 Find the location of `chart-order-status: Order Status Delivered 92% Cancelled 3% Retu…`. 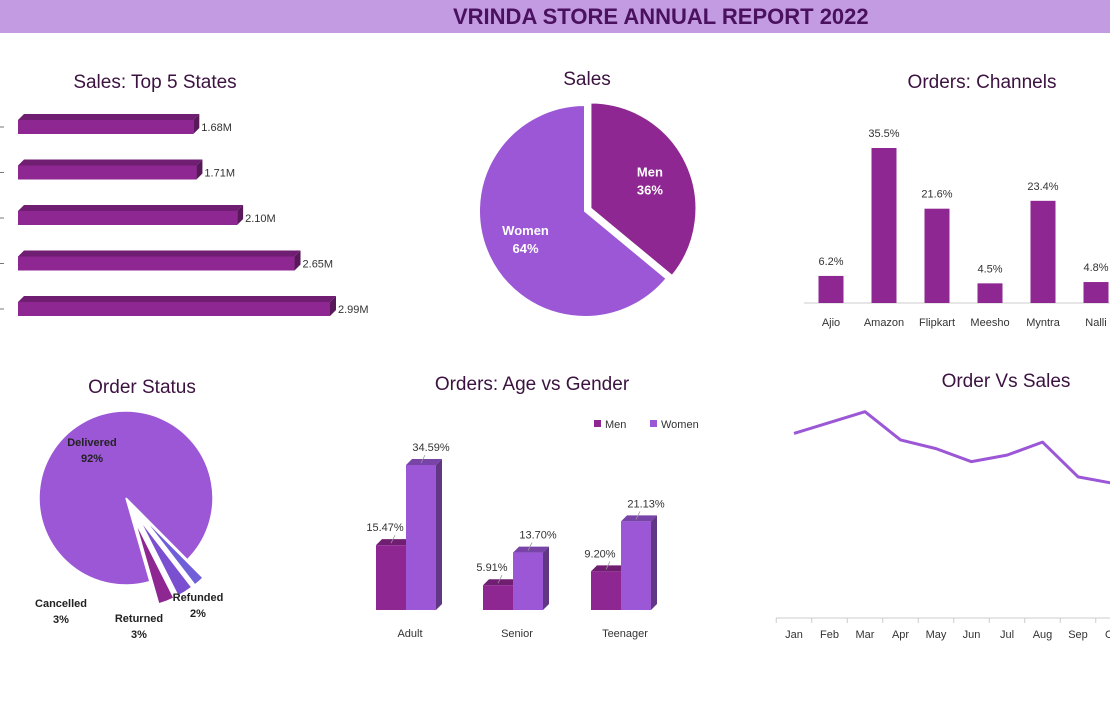

chart-order-status: Order Status Delivered 92% Cancelled 3% Retu… is located at coordinates (129, 509).